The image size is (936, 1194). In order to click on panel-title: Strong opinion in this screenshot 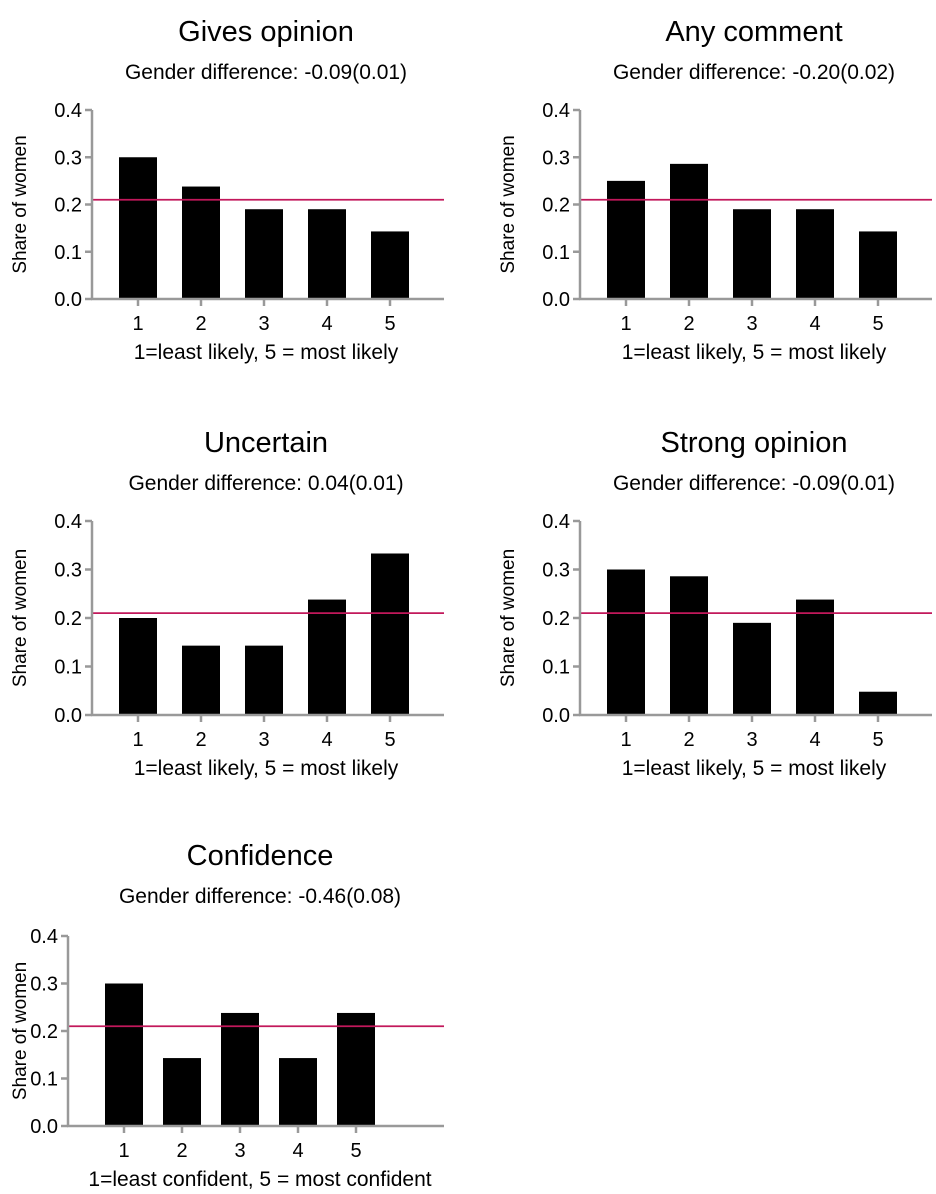, I will do `click(753, 443)`.